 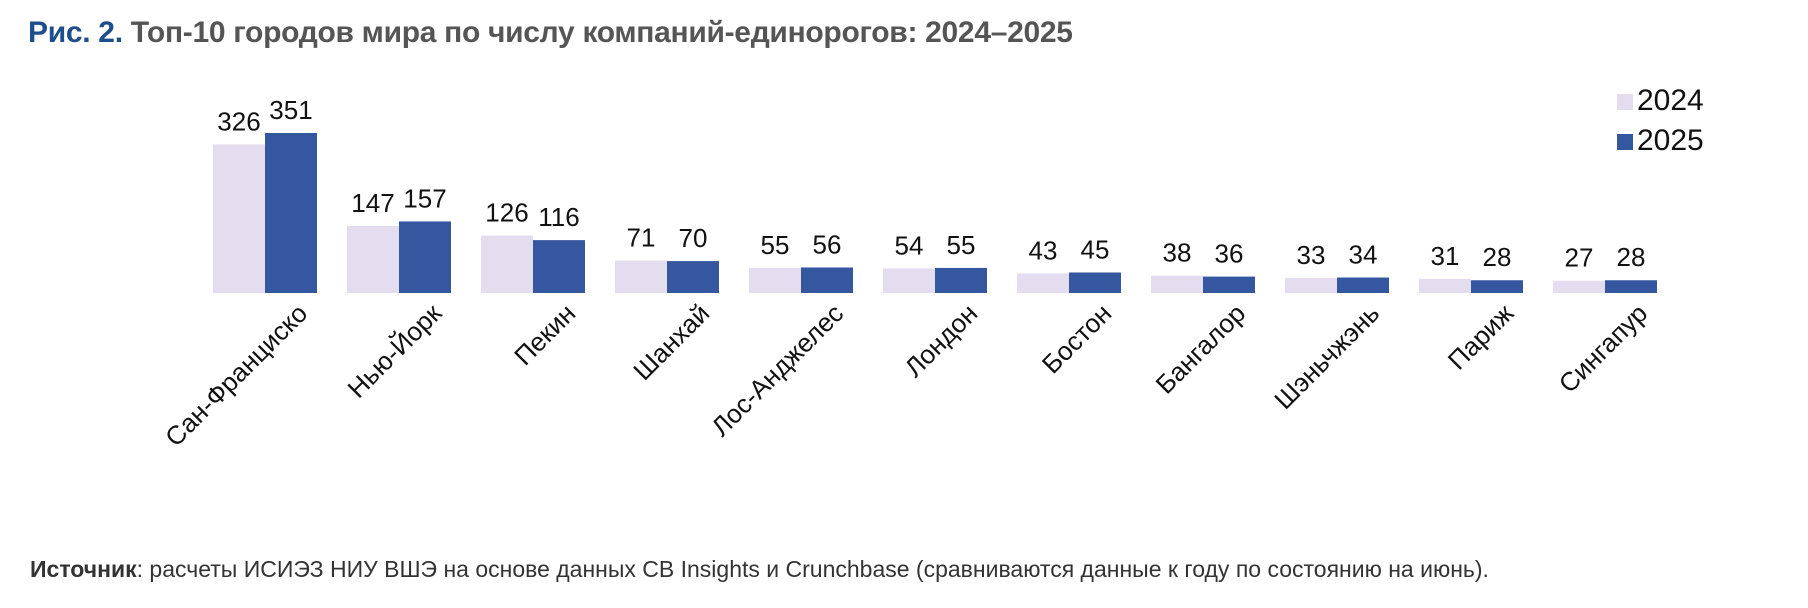 What do you see at coordinates (1201, 349) in the screenshot?
I see `category-label: Бангалор` at bounding box center [1201, 349].